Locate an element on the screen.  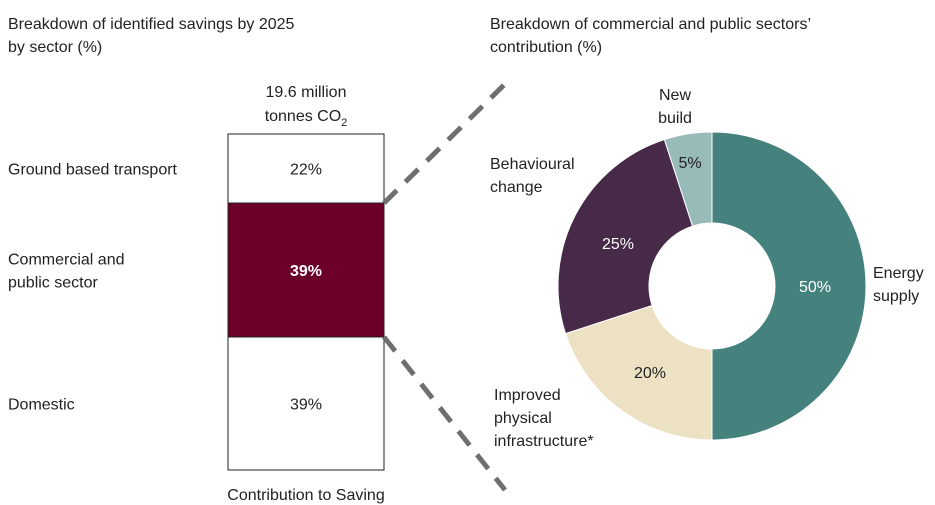
stack-category-label-1-line1: Ground based transport is located at coordinates (93, 170).